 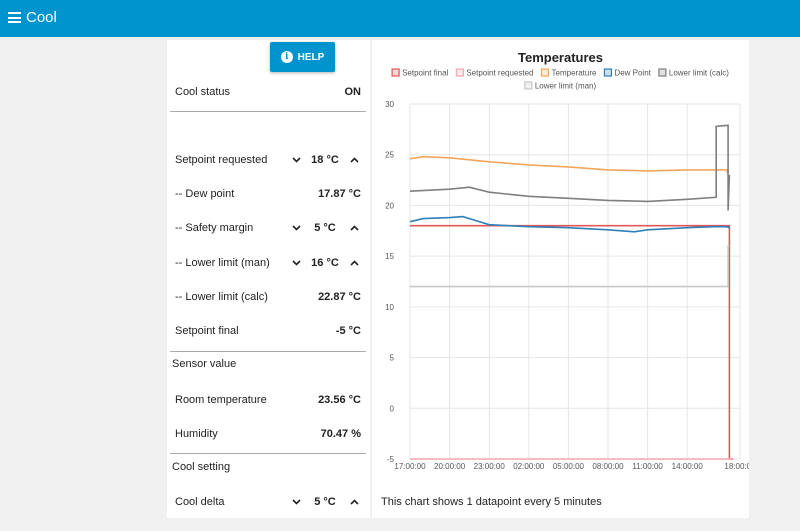 What do you see at coordinates (325, 502) in the screenshot?
I see `cool-delta-value: 5 °C` at bounding box center [325, 502].